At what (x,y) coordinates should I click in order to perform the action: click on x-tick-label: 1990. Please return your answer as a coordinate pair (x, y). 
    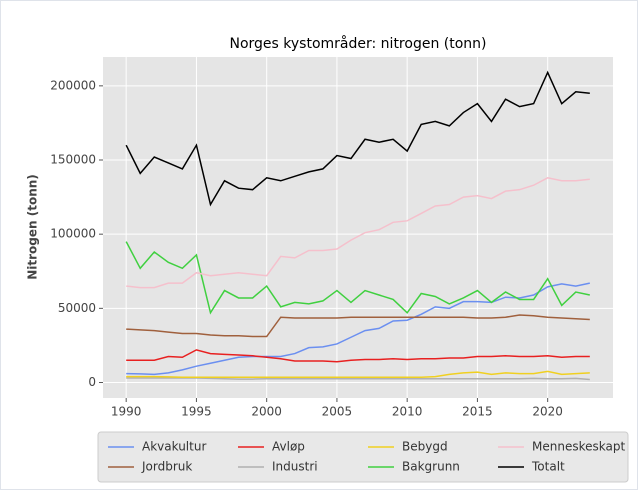
    Looking at the image, I should click on (126, 412).